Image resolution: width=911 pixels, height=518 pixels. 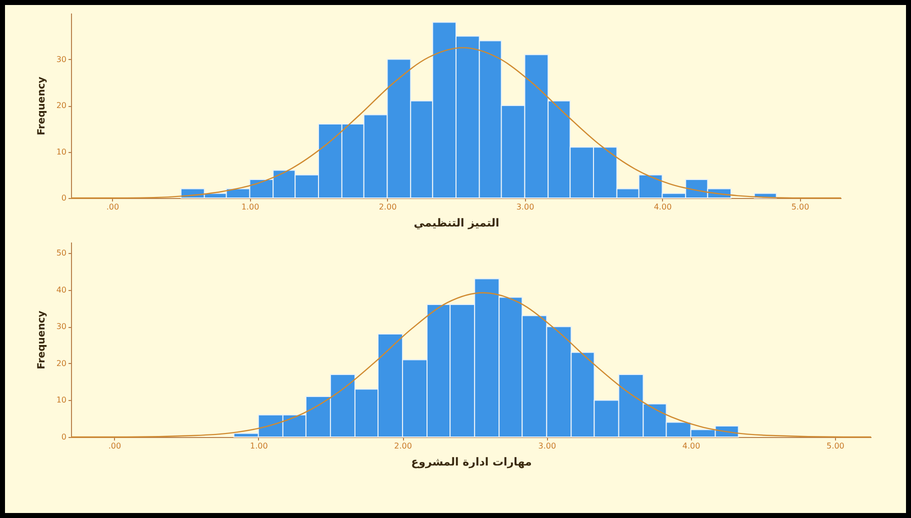 I want to click on y-tick-label: 40, so click(x=61, y=289).